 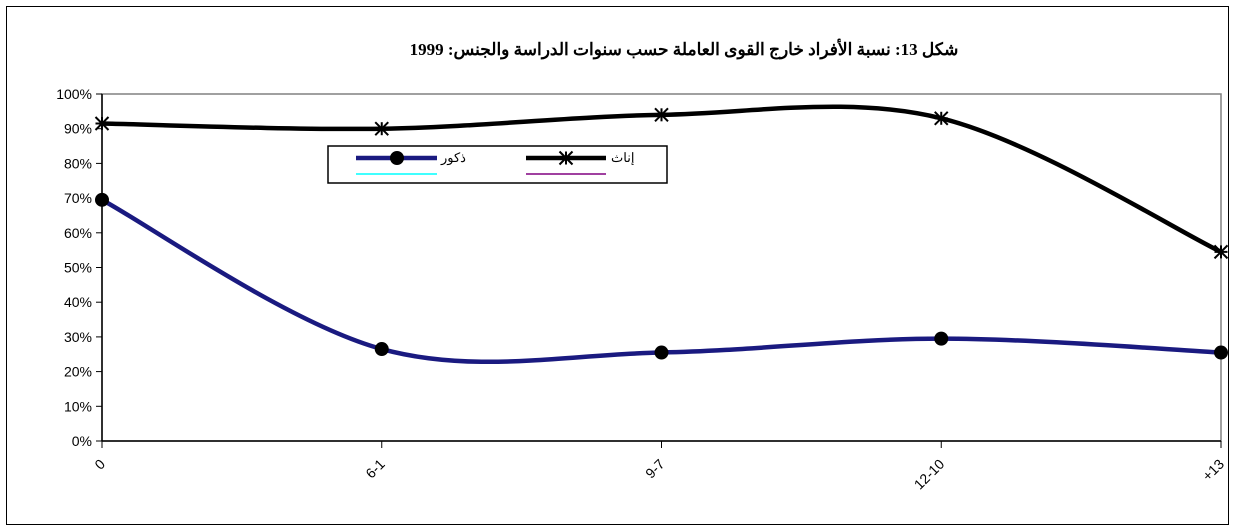 I want to click on legend-label: ذكور, so click(x=453, y=158).